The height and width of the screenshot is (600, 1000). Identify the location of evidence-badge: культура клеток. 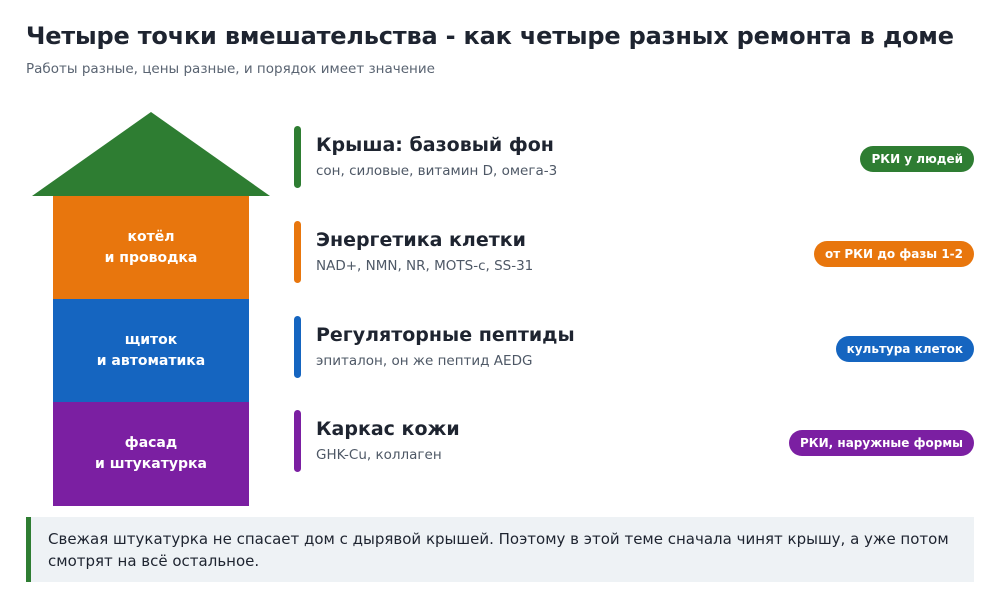
(904, 349).